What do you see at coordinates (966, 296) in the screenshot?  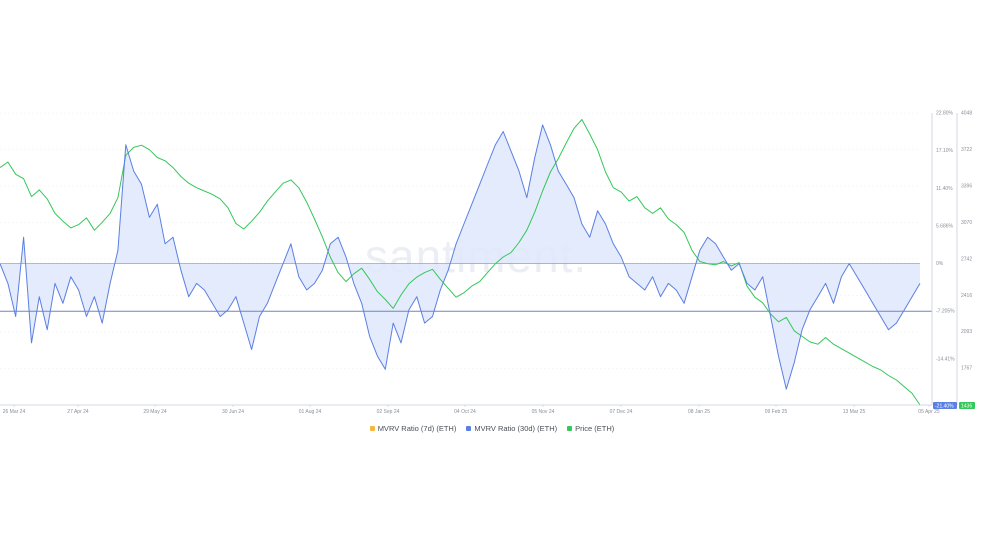 I see `y-right-tick-label: 2416` at bounding box center [966, 296].